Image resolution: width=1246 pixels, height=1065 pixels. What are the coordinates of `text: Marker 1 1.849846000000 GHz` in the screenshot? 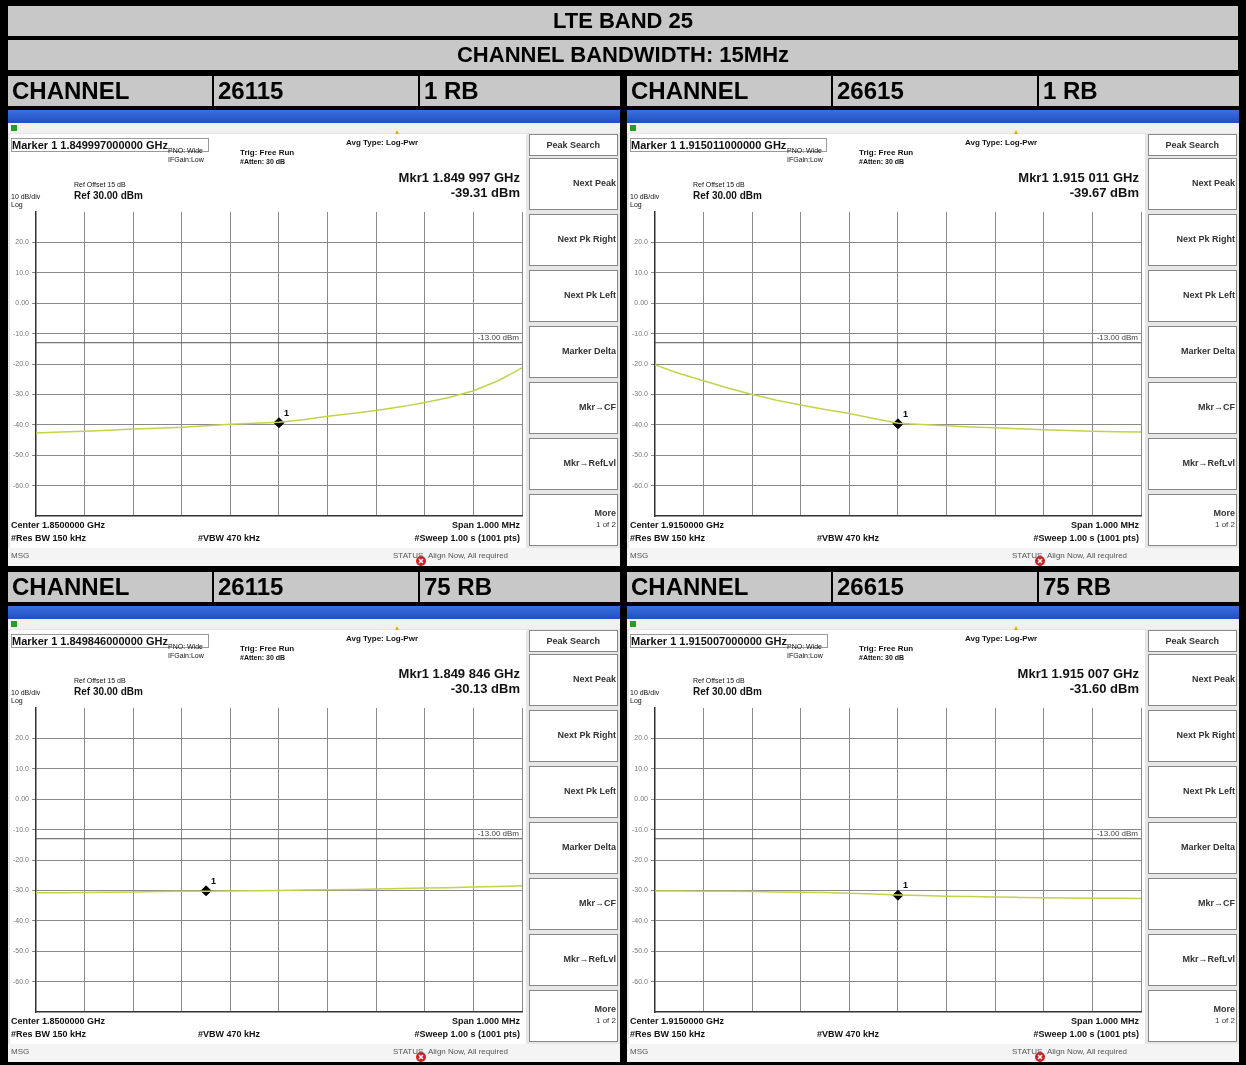 It's located at (90, 641).